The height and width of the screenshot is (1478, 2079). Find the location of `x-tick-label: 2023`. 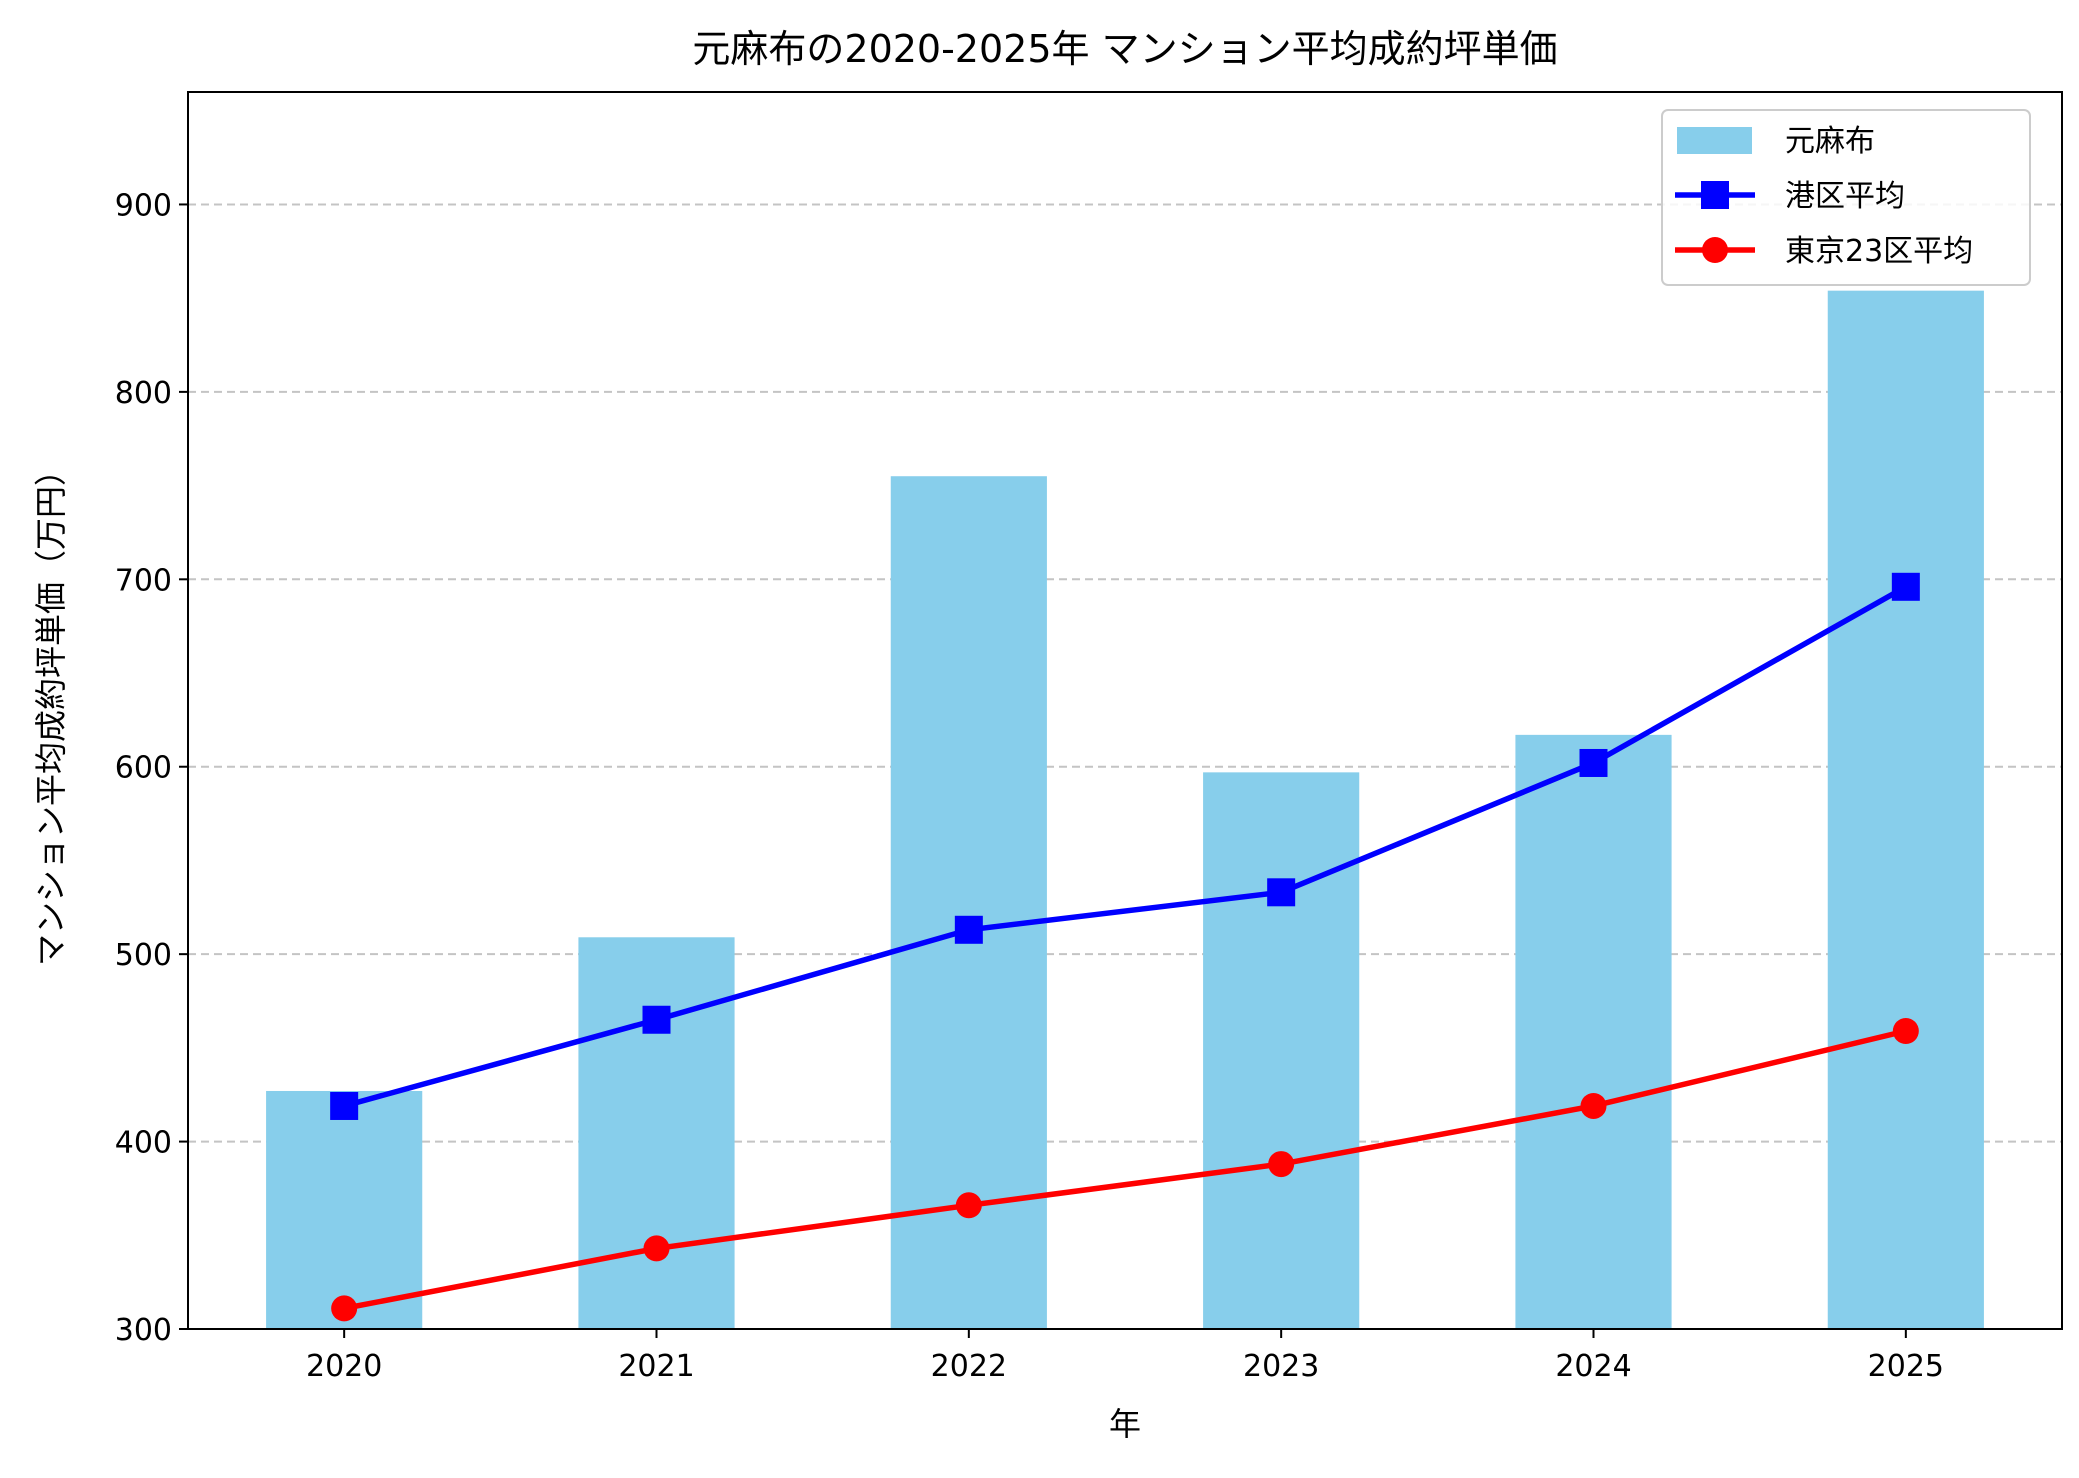

x-tick-label: 2023 is located at coordinates (1281, 1366).